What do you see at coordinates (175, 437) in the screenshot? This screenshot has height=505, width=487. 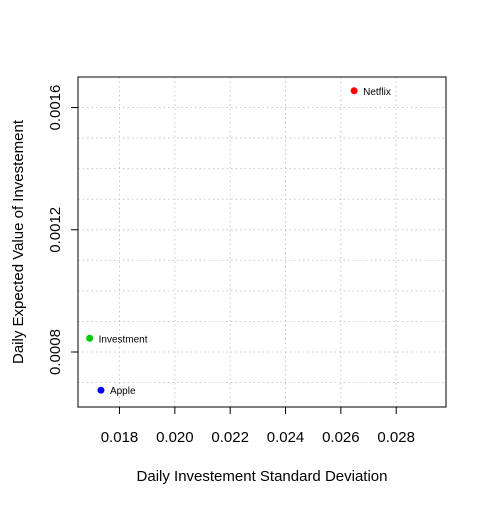 I see `x-tick-label: 0.020` at bounding box center [175, 437].